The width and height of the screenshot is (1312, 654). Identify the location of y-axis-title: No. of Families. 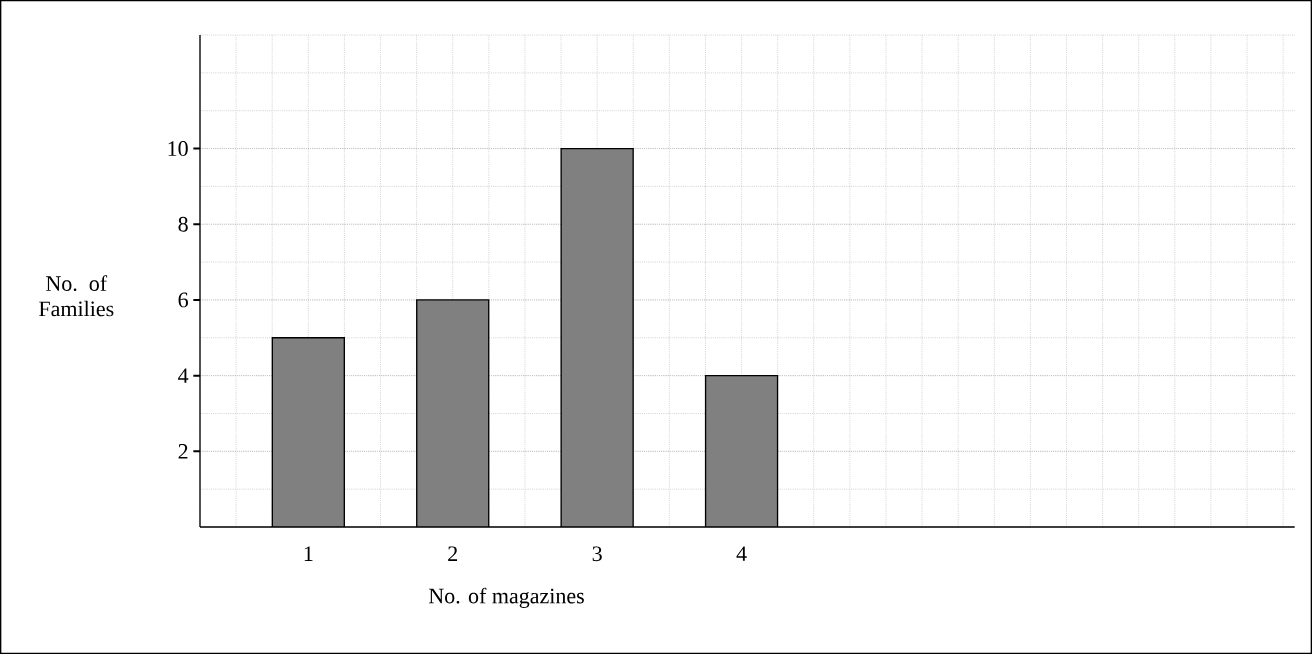
(76, 296).